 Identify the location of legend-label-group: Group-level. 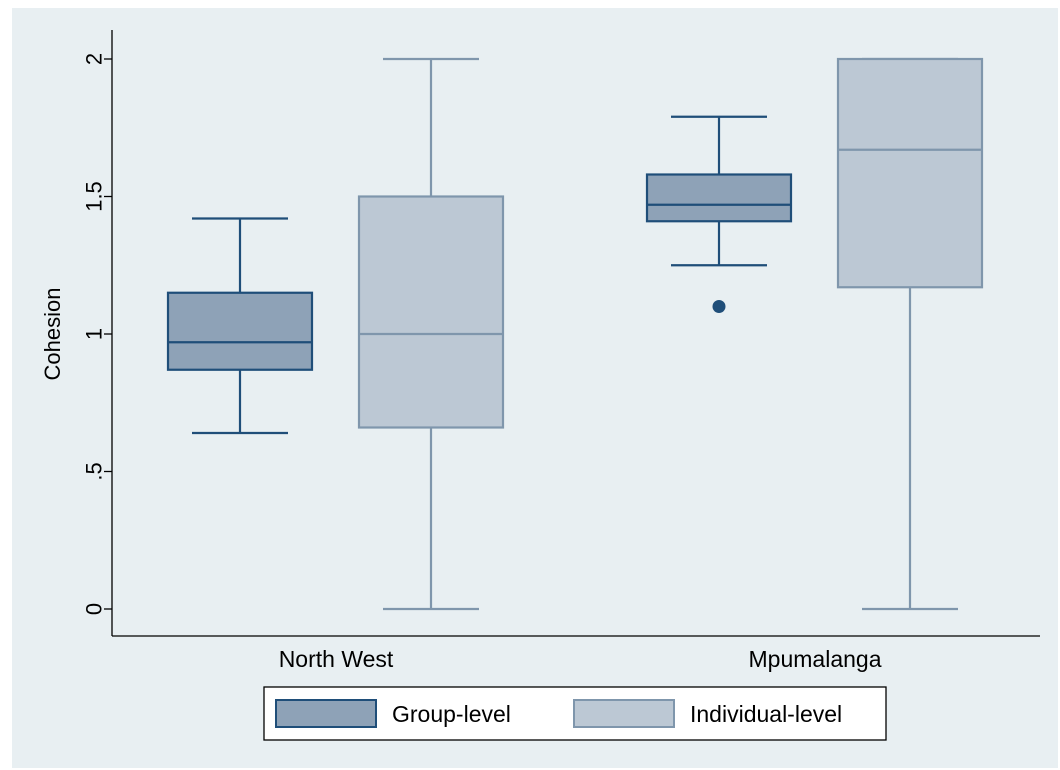
(451, 714).